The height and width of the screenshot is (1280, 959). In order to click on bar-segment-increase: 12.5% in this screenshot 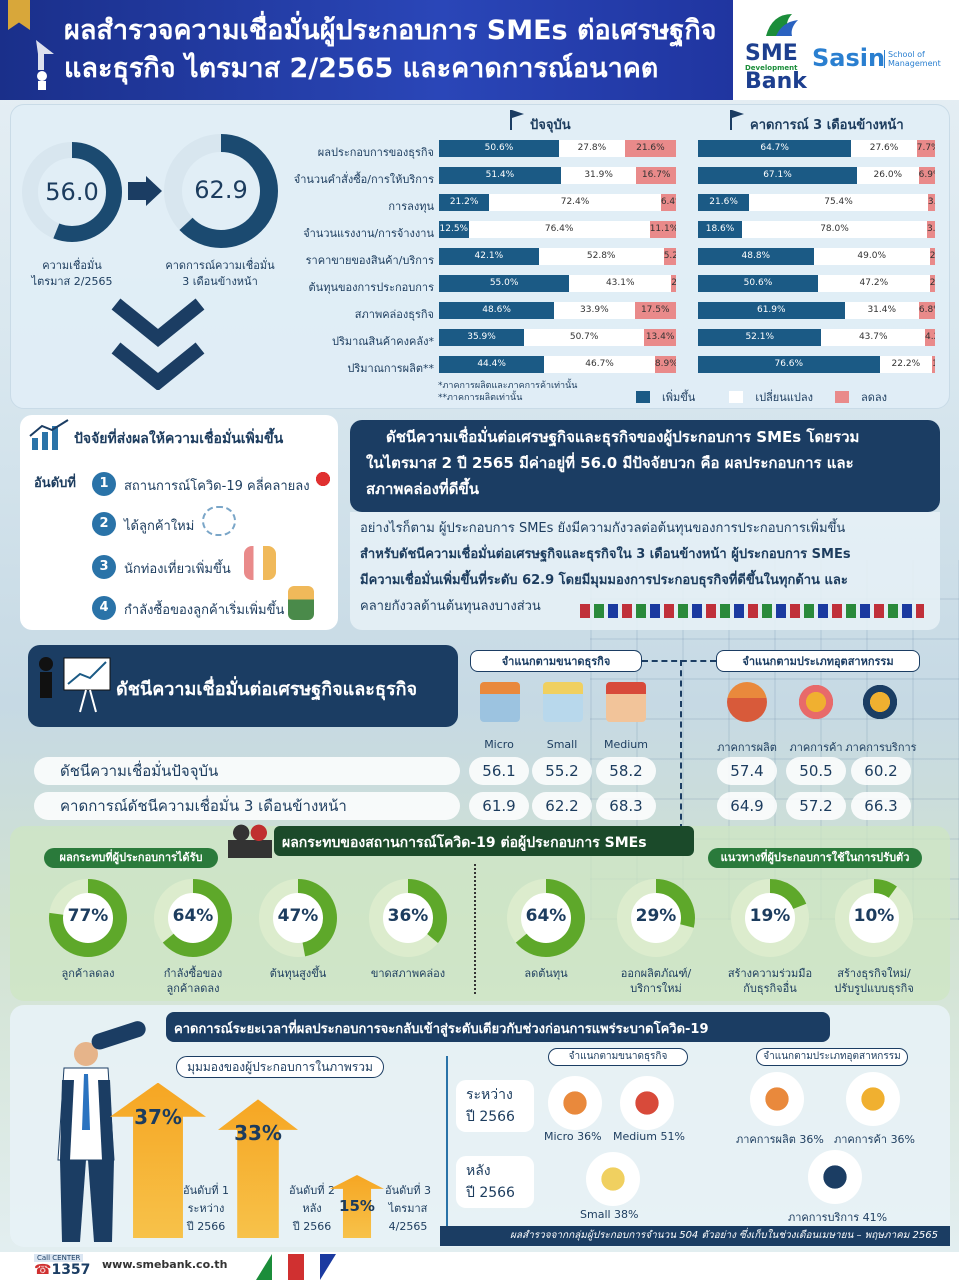, I will do `click(454, 229)`.